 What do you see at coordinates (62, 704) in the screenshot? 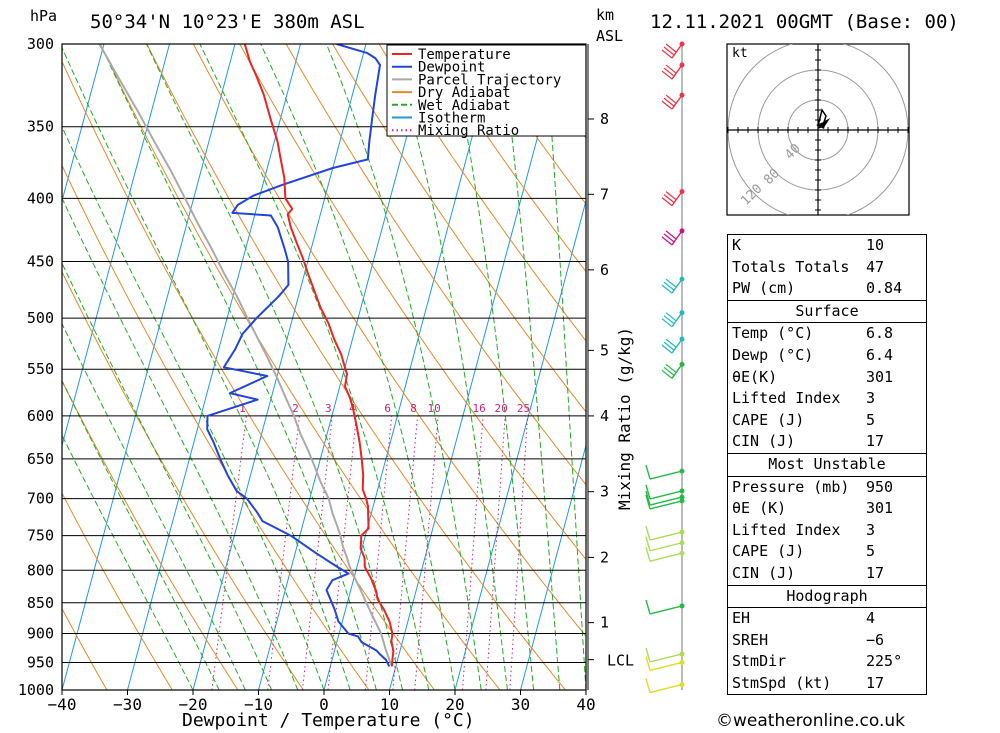
I see `x-tick-label: −40` at bounding box center [62, 704].